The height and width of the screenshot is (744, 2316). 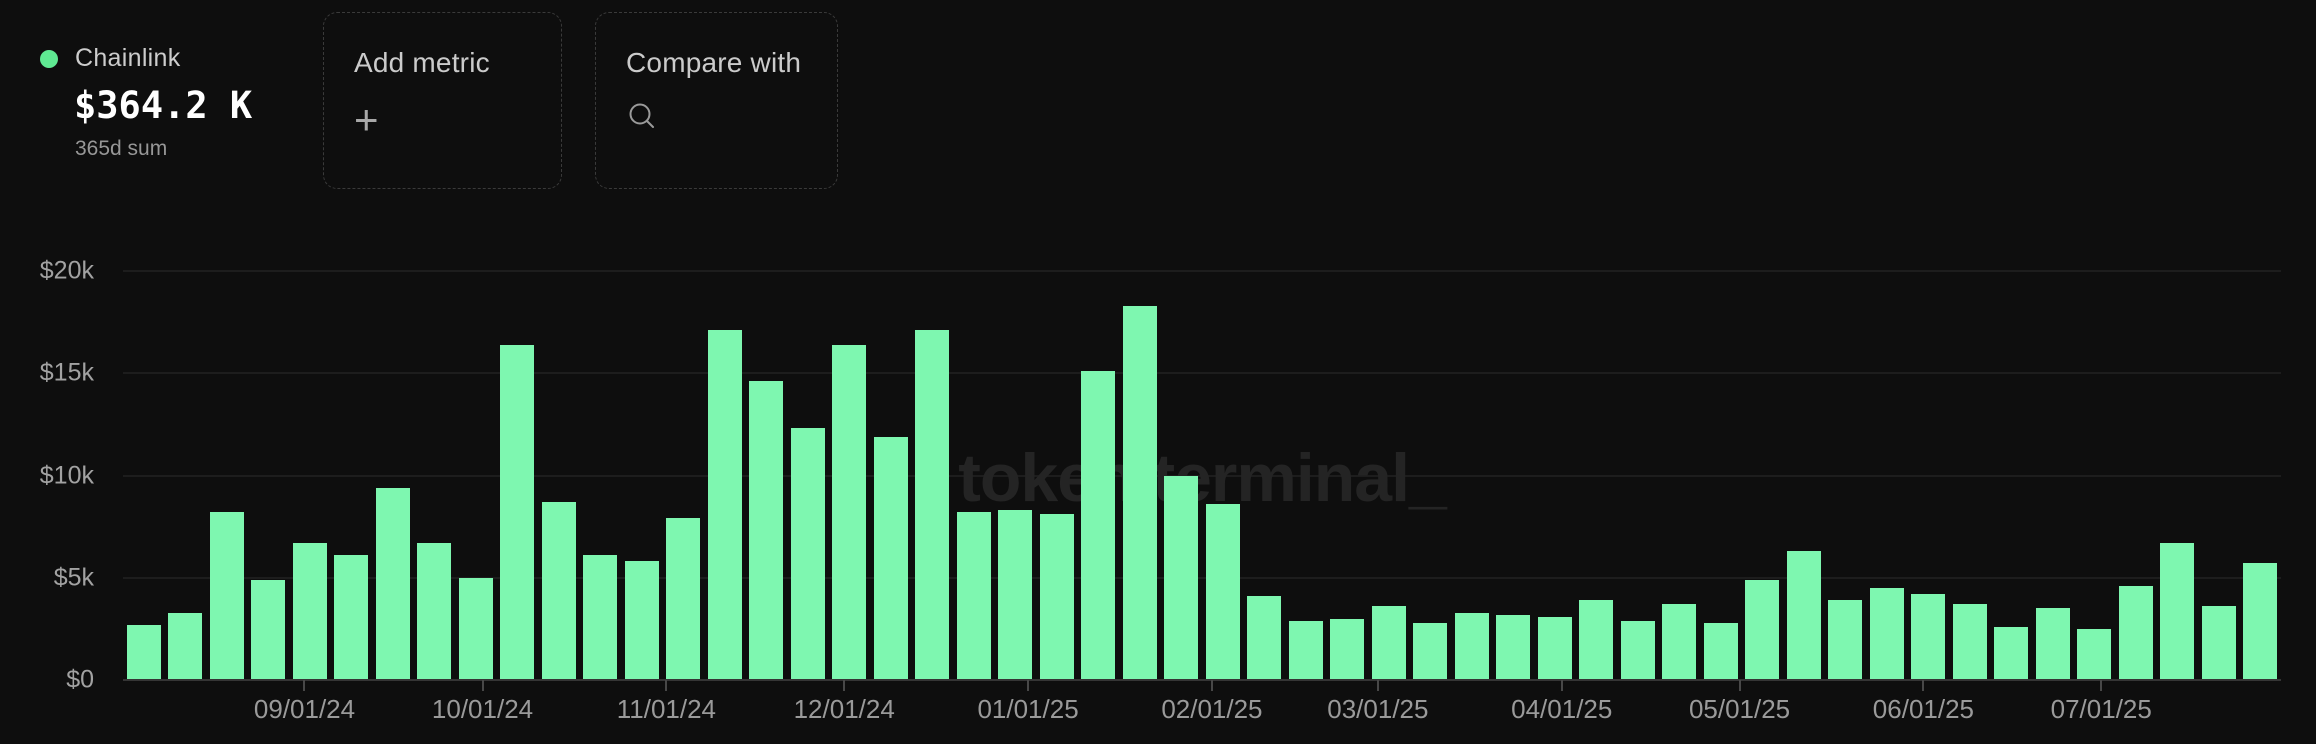 I want to click on x-tick-11/01/24, so click(x=666, y=685).